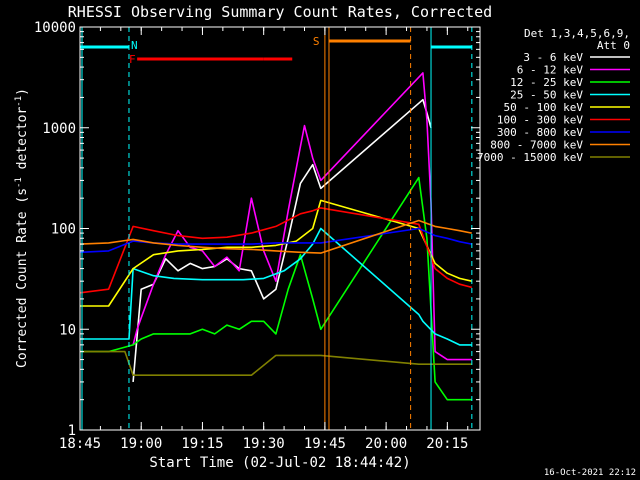 Image resolution: width=640 pixels, height=480 pixels. Describe the element at coordinates (540, 132) in the screenshot. I see `legend-entry: 300 - 800 keV` at that location.